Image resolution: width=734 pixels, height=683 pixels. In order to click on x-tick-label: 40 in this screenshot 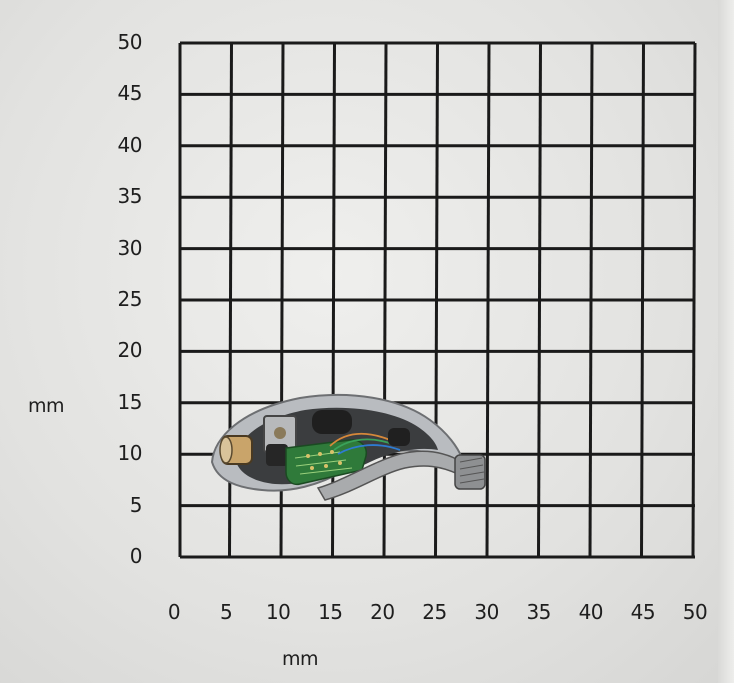, I will do `click(591, 612)`.